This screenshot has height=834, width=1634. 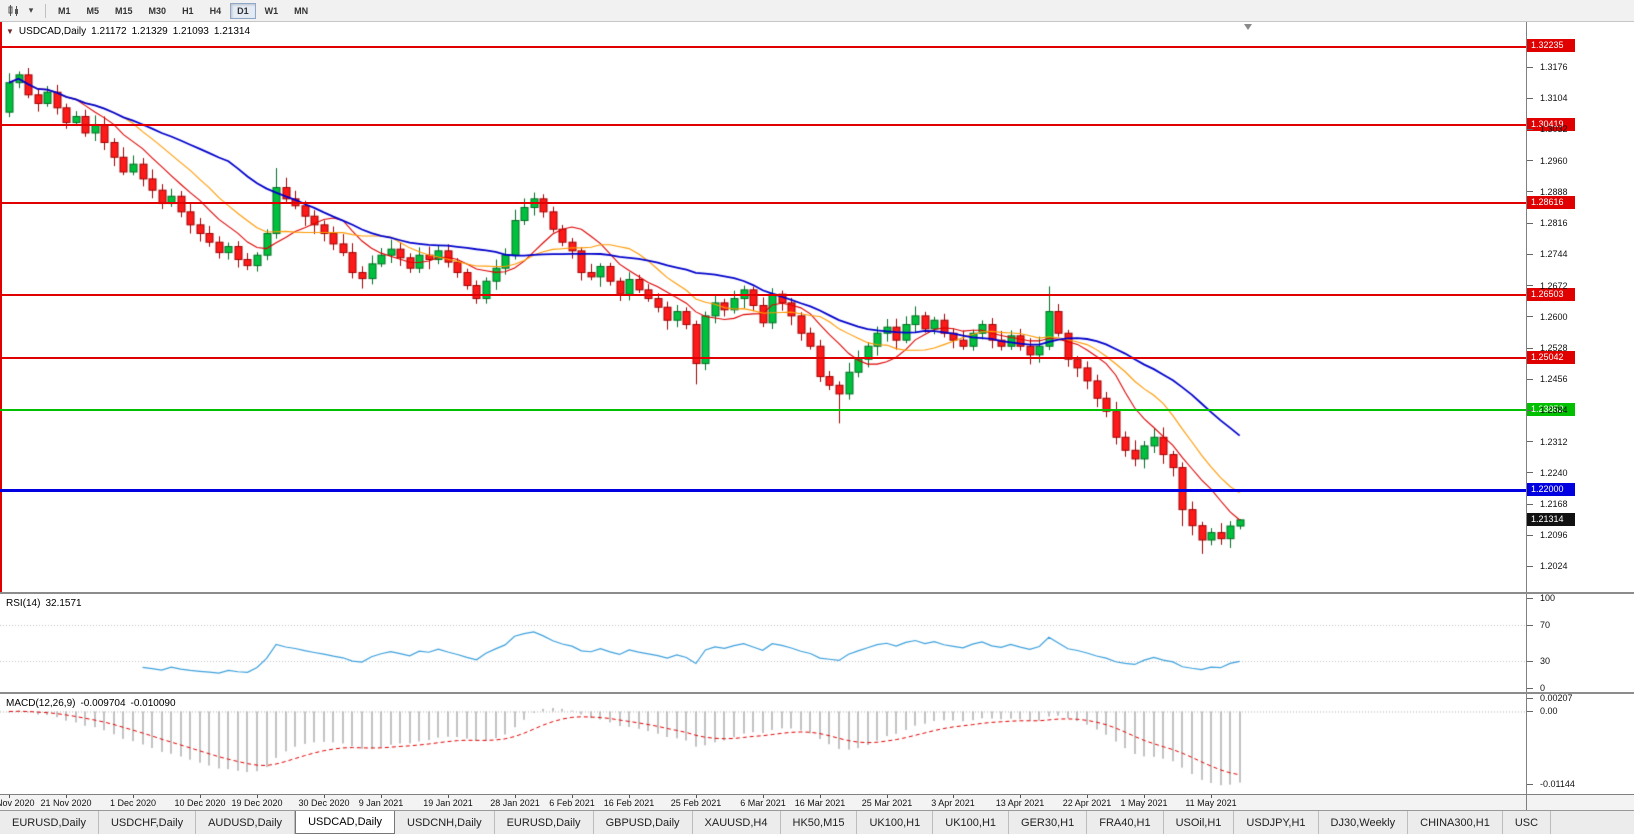 I want to click on support-line-green, so click(x=763, y=409).